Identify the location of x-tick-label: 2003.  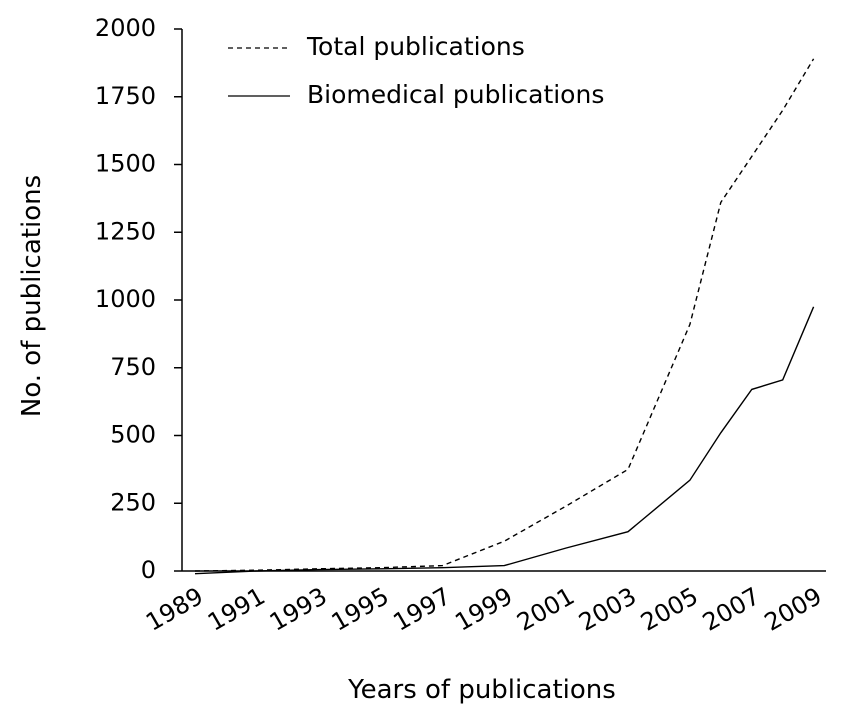
(607, 609).